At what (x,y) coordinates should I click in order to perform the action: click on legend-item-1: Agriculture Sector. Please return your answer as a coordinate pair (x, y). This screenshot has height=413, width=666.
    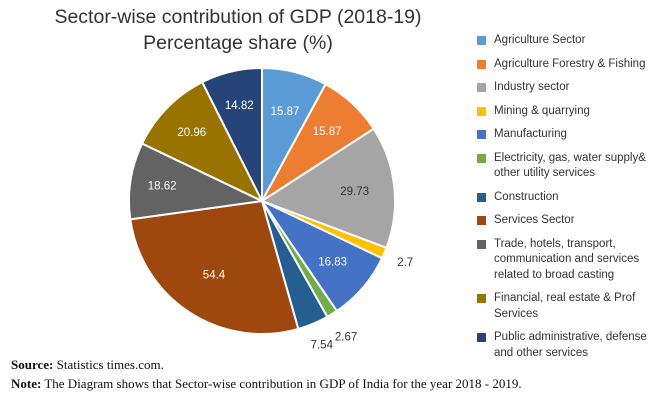
    Looking at the image, I should click on (569, 41).